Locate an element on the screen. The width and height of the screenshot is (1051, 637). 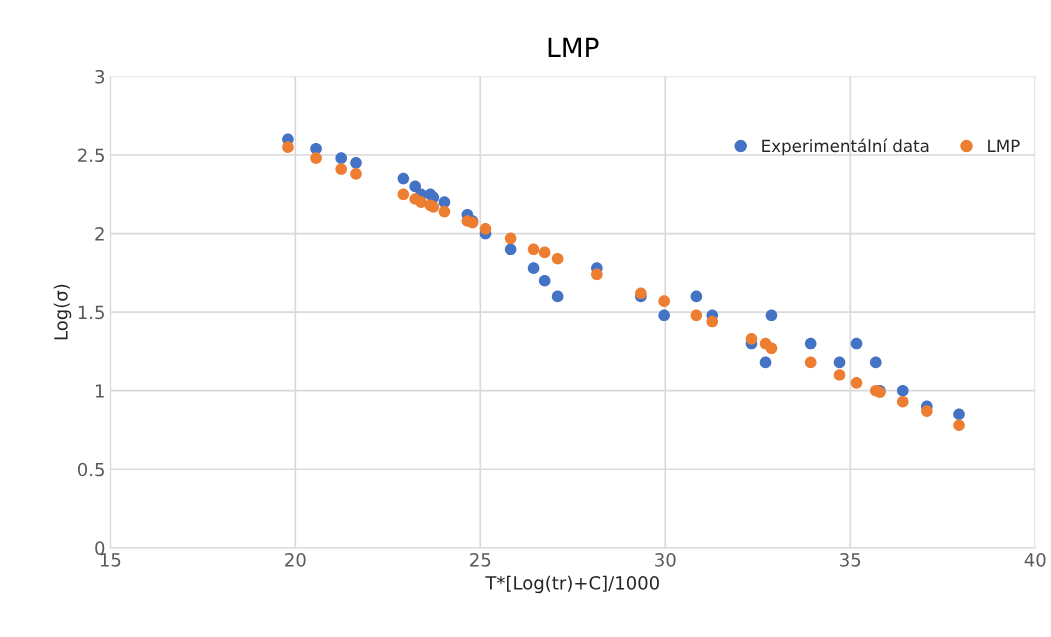
chart-title: LMP is located at coordinates (573, 47).